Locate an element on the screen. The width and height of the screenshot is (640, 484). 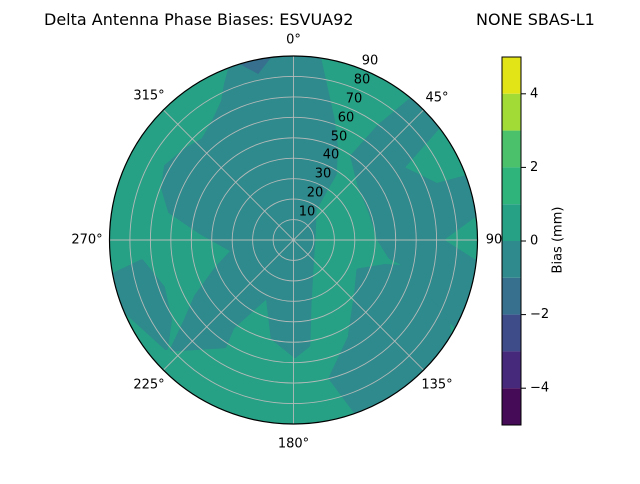
theta-label-180: 180° is located at coordinates (293, 444).